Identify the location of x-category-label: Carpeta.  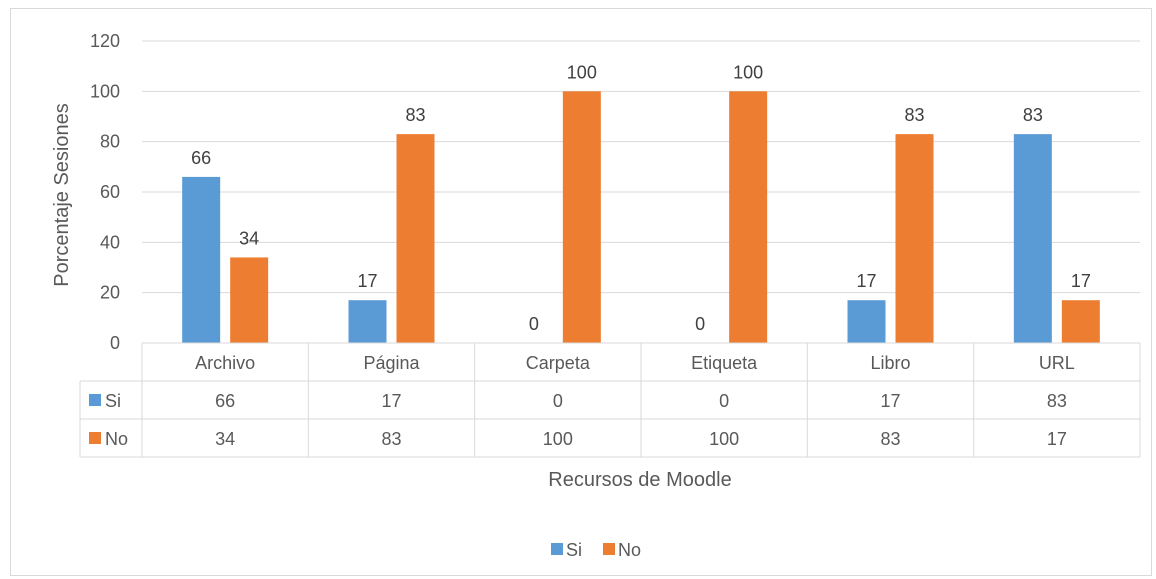
(558, 363).